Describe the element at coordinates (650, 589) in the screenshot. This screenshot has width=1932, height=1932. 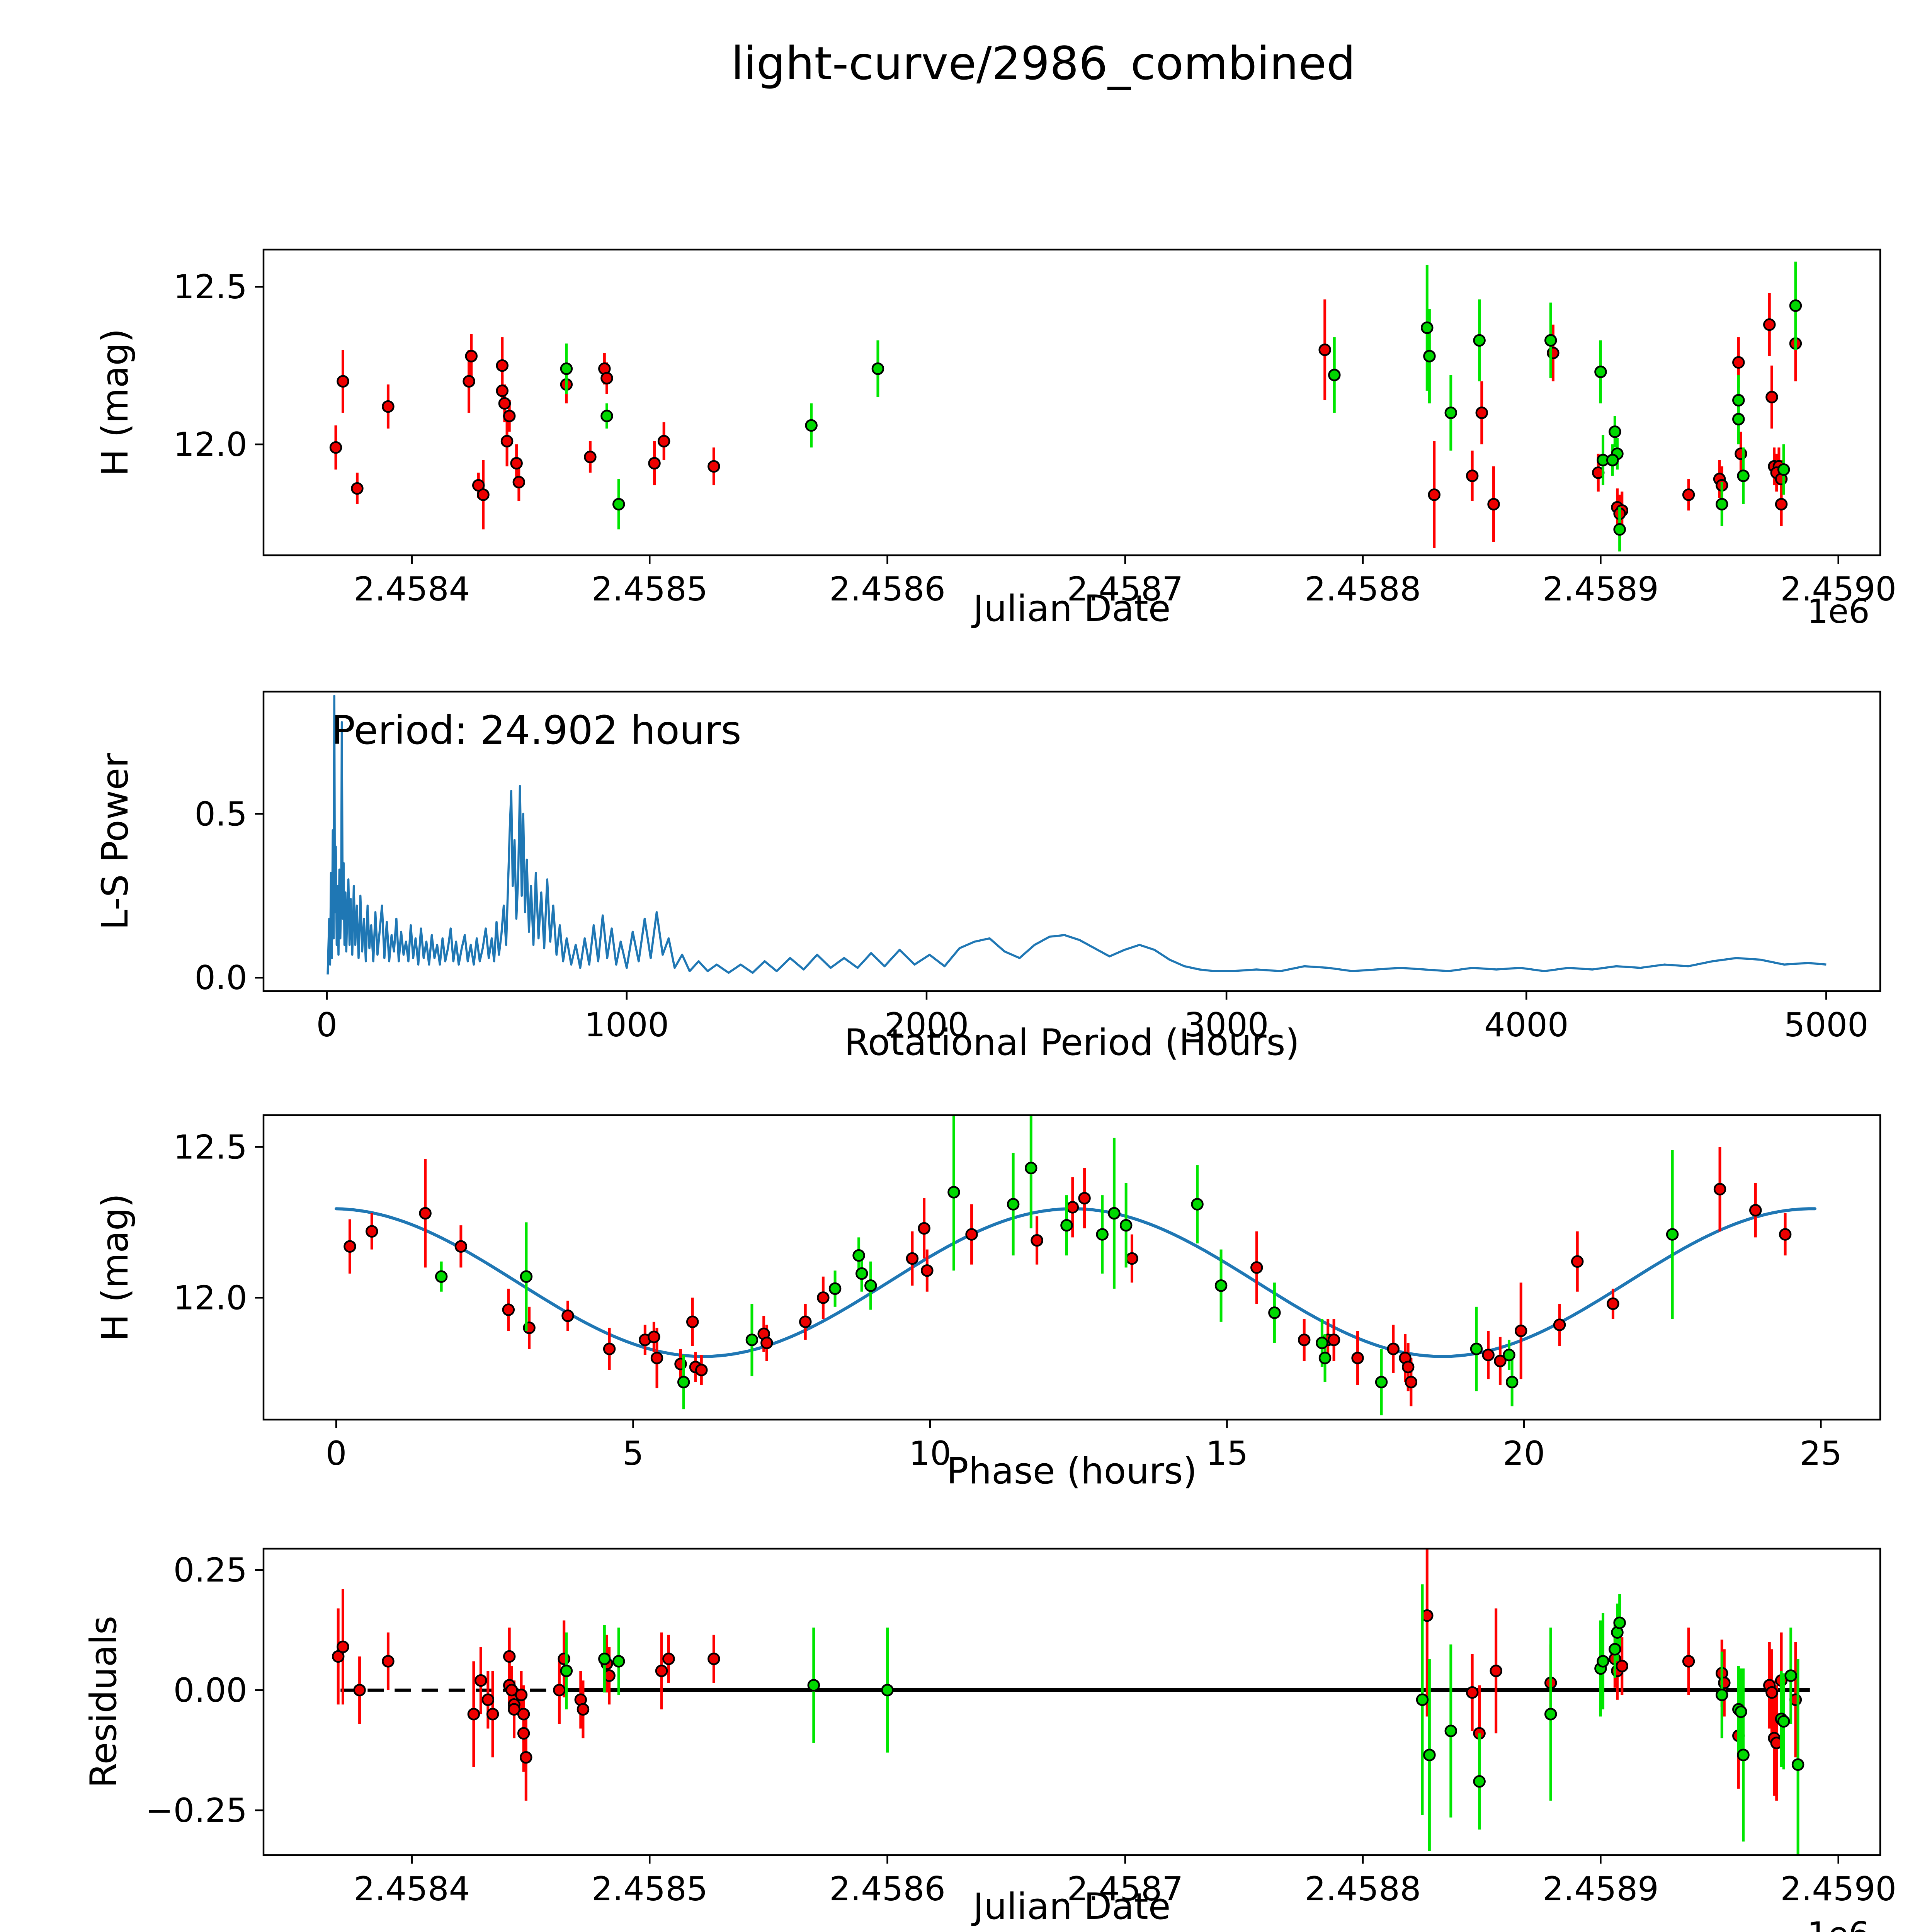
I see `x-tick-label: 2.4585` at that location.